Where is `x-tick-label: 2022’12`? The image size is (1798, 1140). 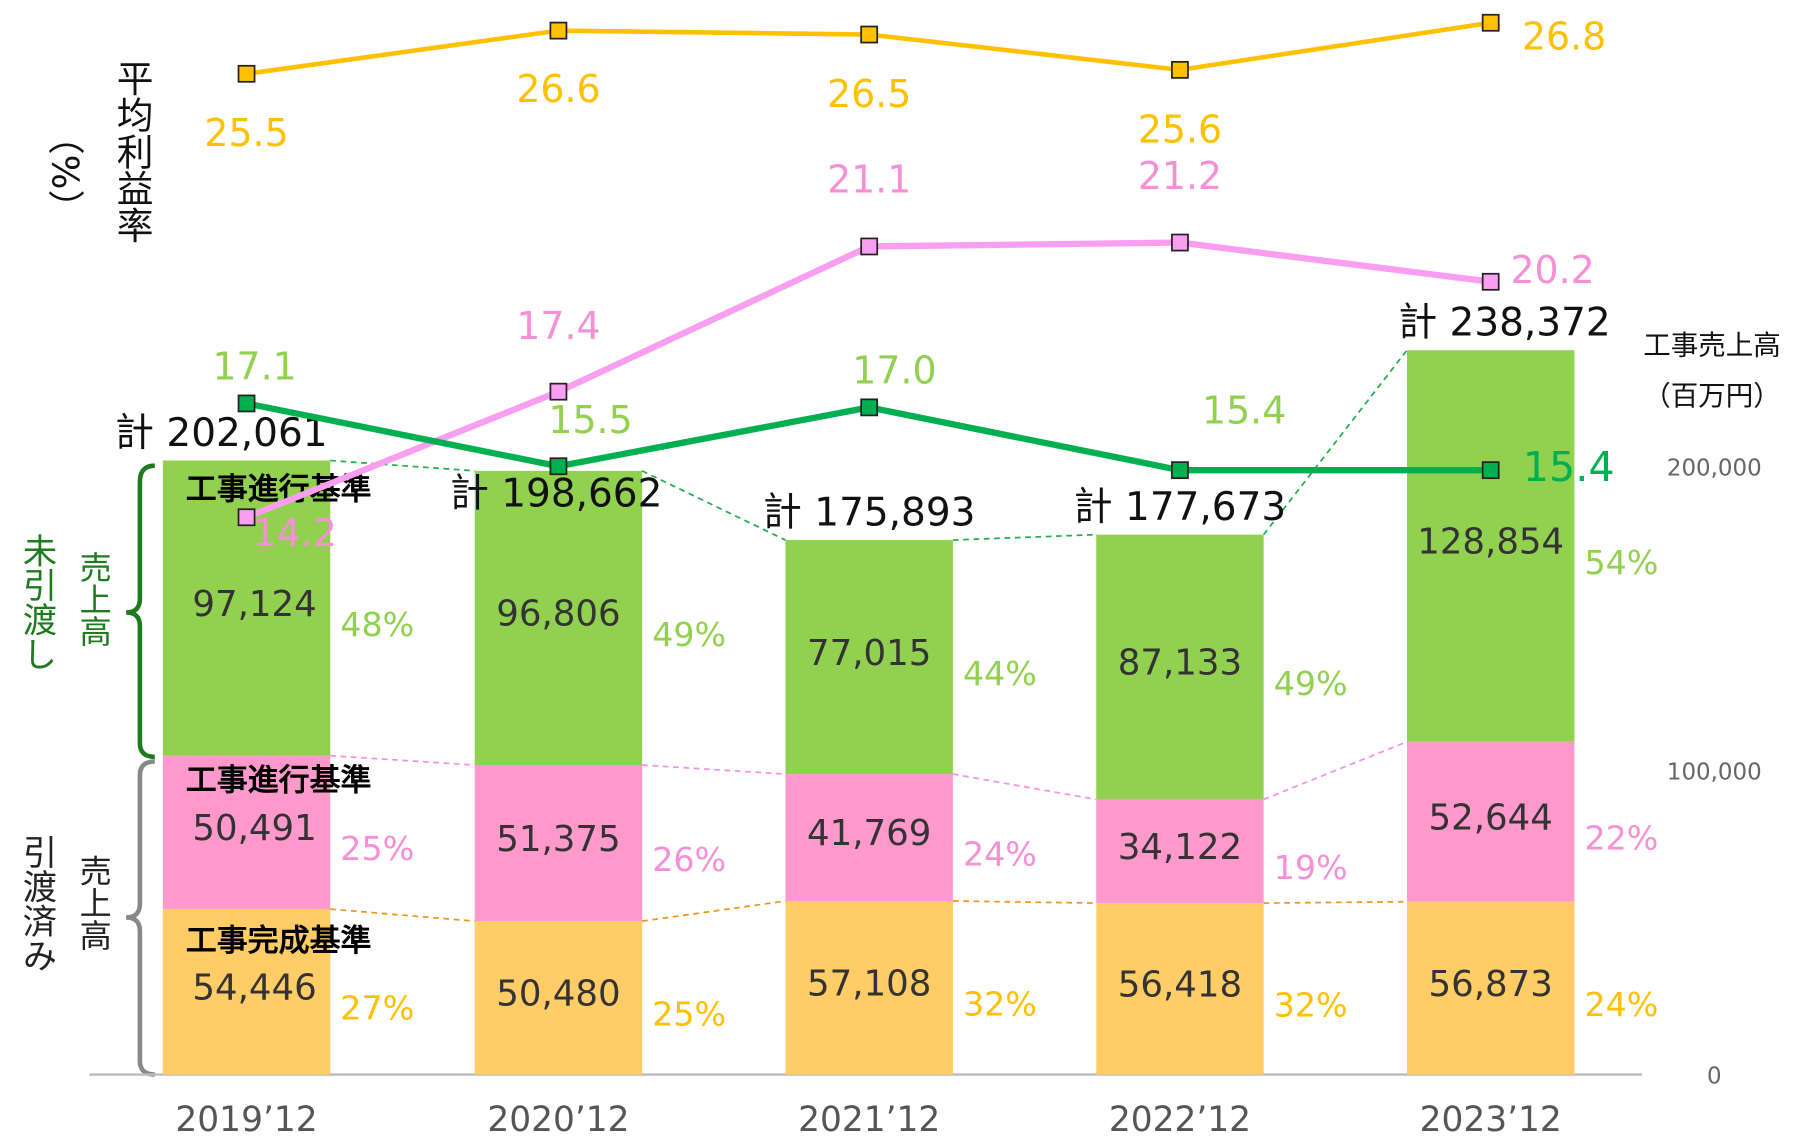 x-tick-label: 2022’12 is located at coordinates (1180, 1120).